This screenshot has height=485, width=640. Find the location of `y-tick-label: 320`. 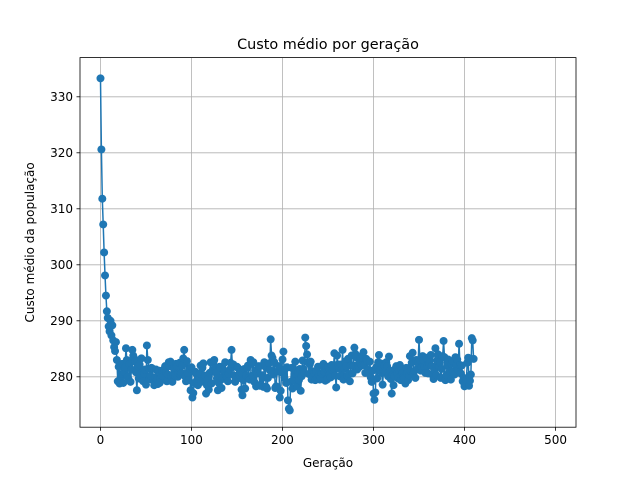

y-tick-label: 320 is located at coordinates (61, 153).